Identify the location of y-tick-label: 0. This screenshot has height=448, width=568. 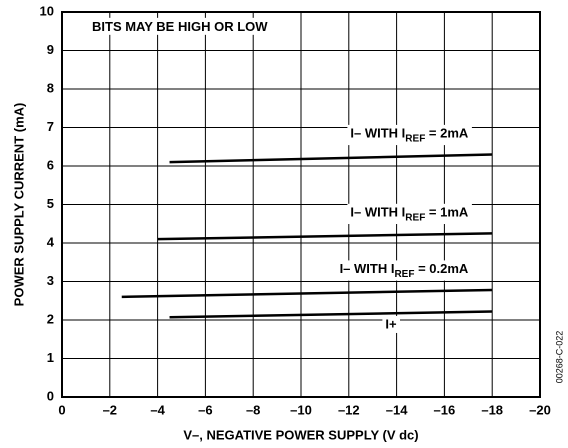
(50, 395).